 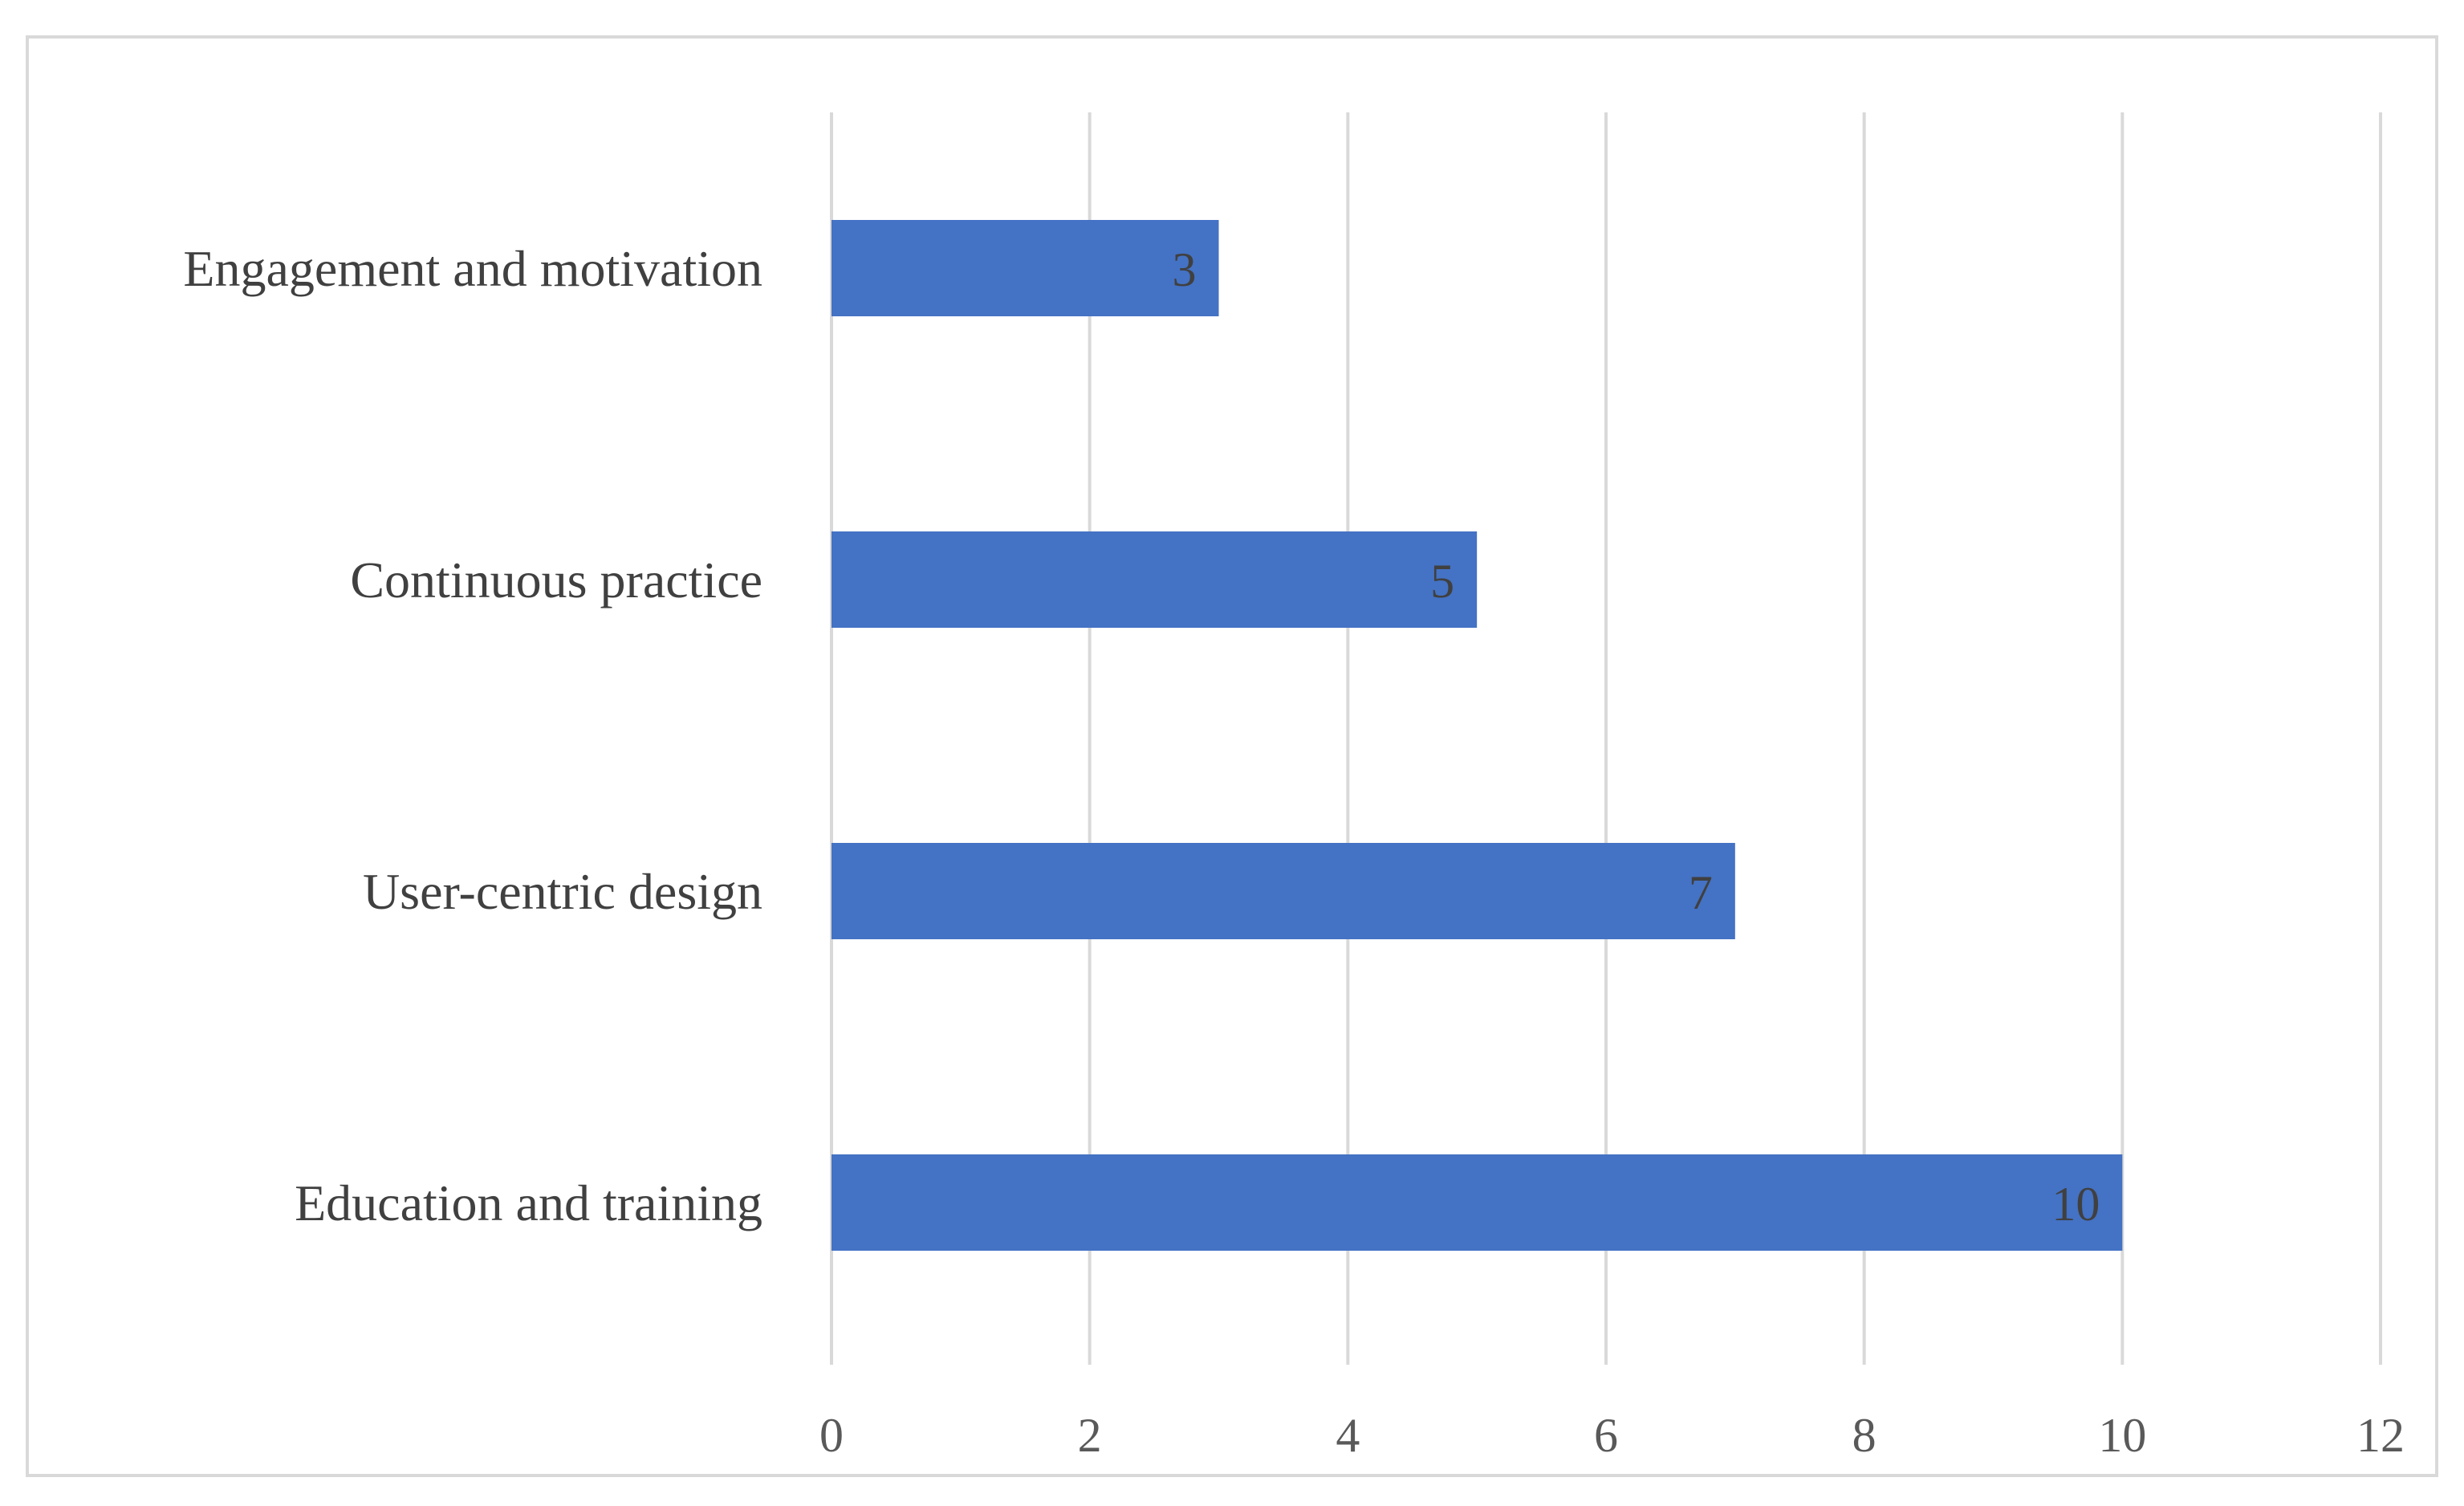 I want to click on x-tick-label: 12, so click(x=2380, y=1435).